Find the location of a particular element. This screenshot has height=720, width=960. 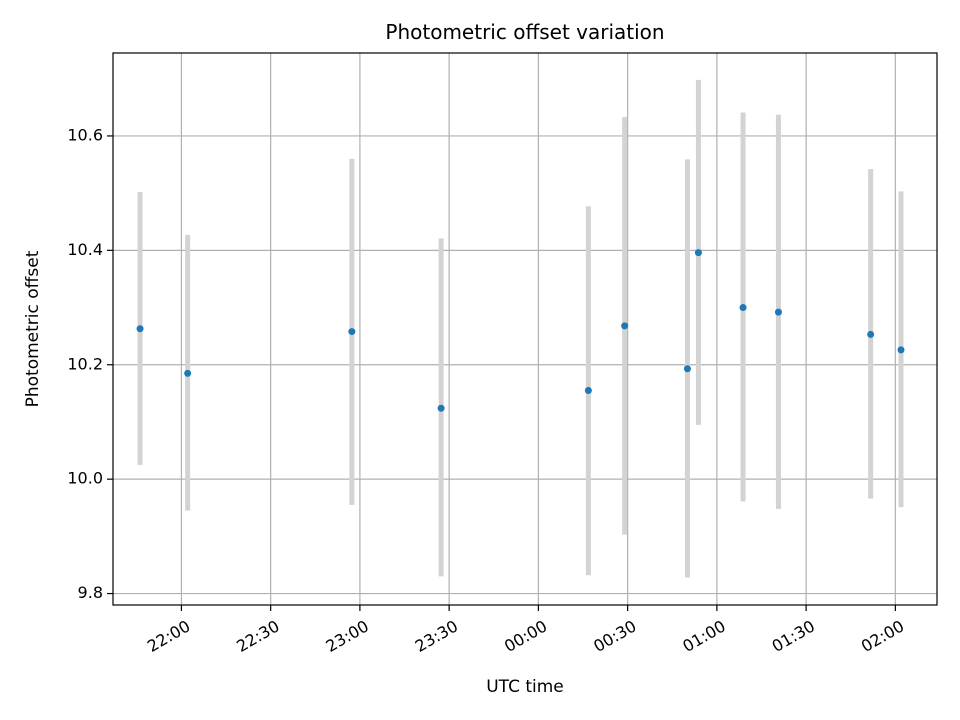

x-axis-title: UTC time is located at coordinates (525, 687).